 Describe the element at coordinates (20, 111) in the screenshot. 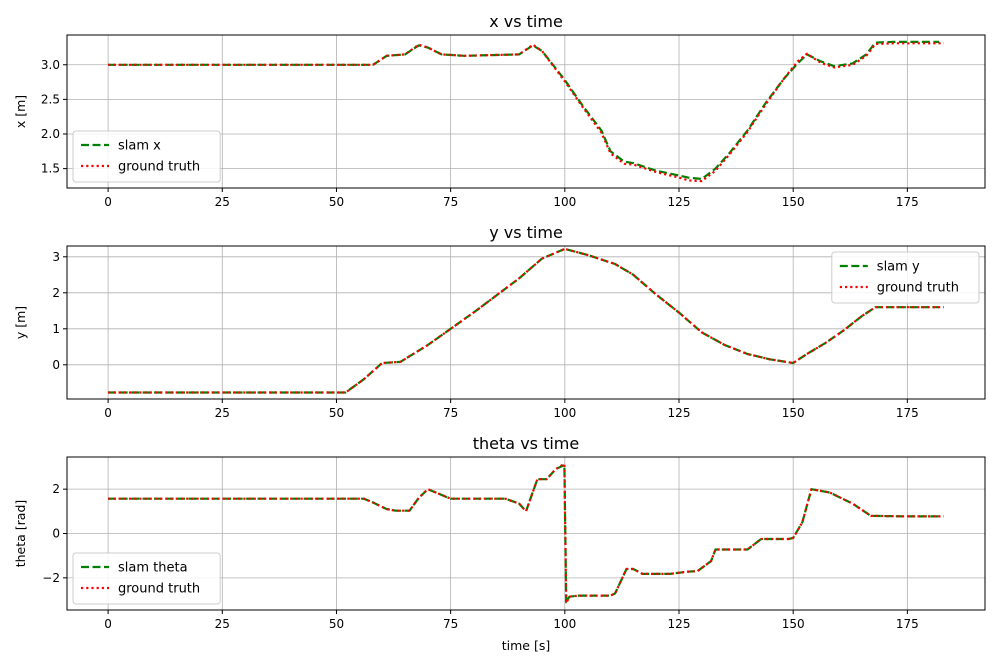

I see `y-axis-label: x [m]` at that location.